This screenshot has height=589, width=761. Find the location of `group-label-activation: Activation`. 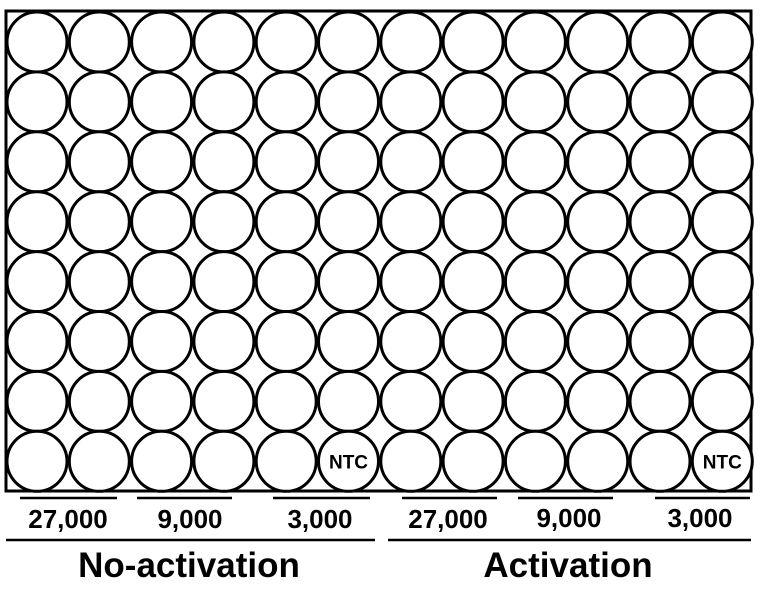

group-label-activation: Activation is located at coordinates (567, 565).